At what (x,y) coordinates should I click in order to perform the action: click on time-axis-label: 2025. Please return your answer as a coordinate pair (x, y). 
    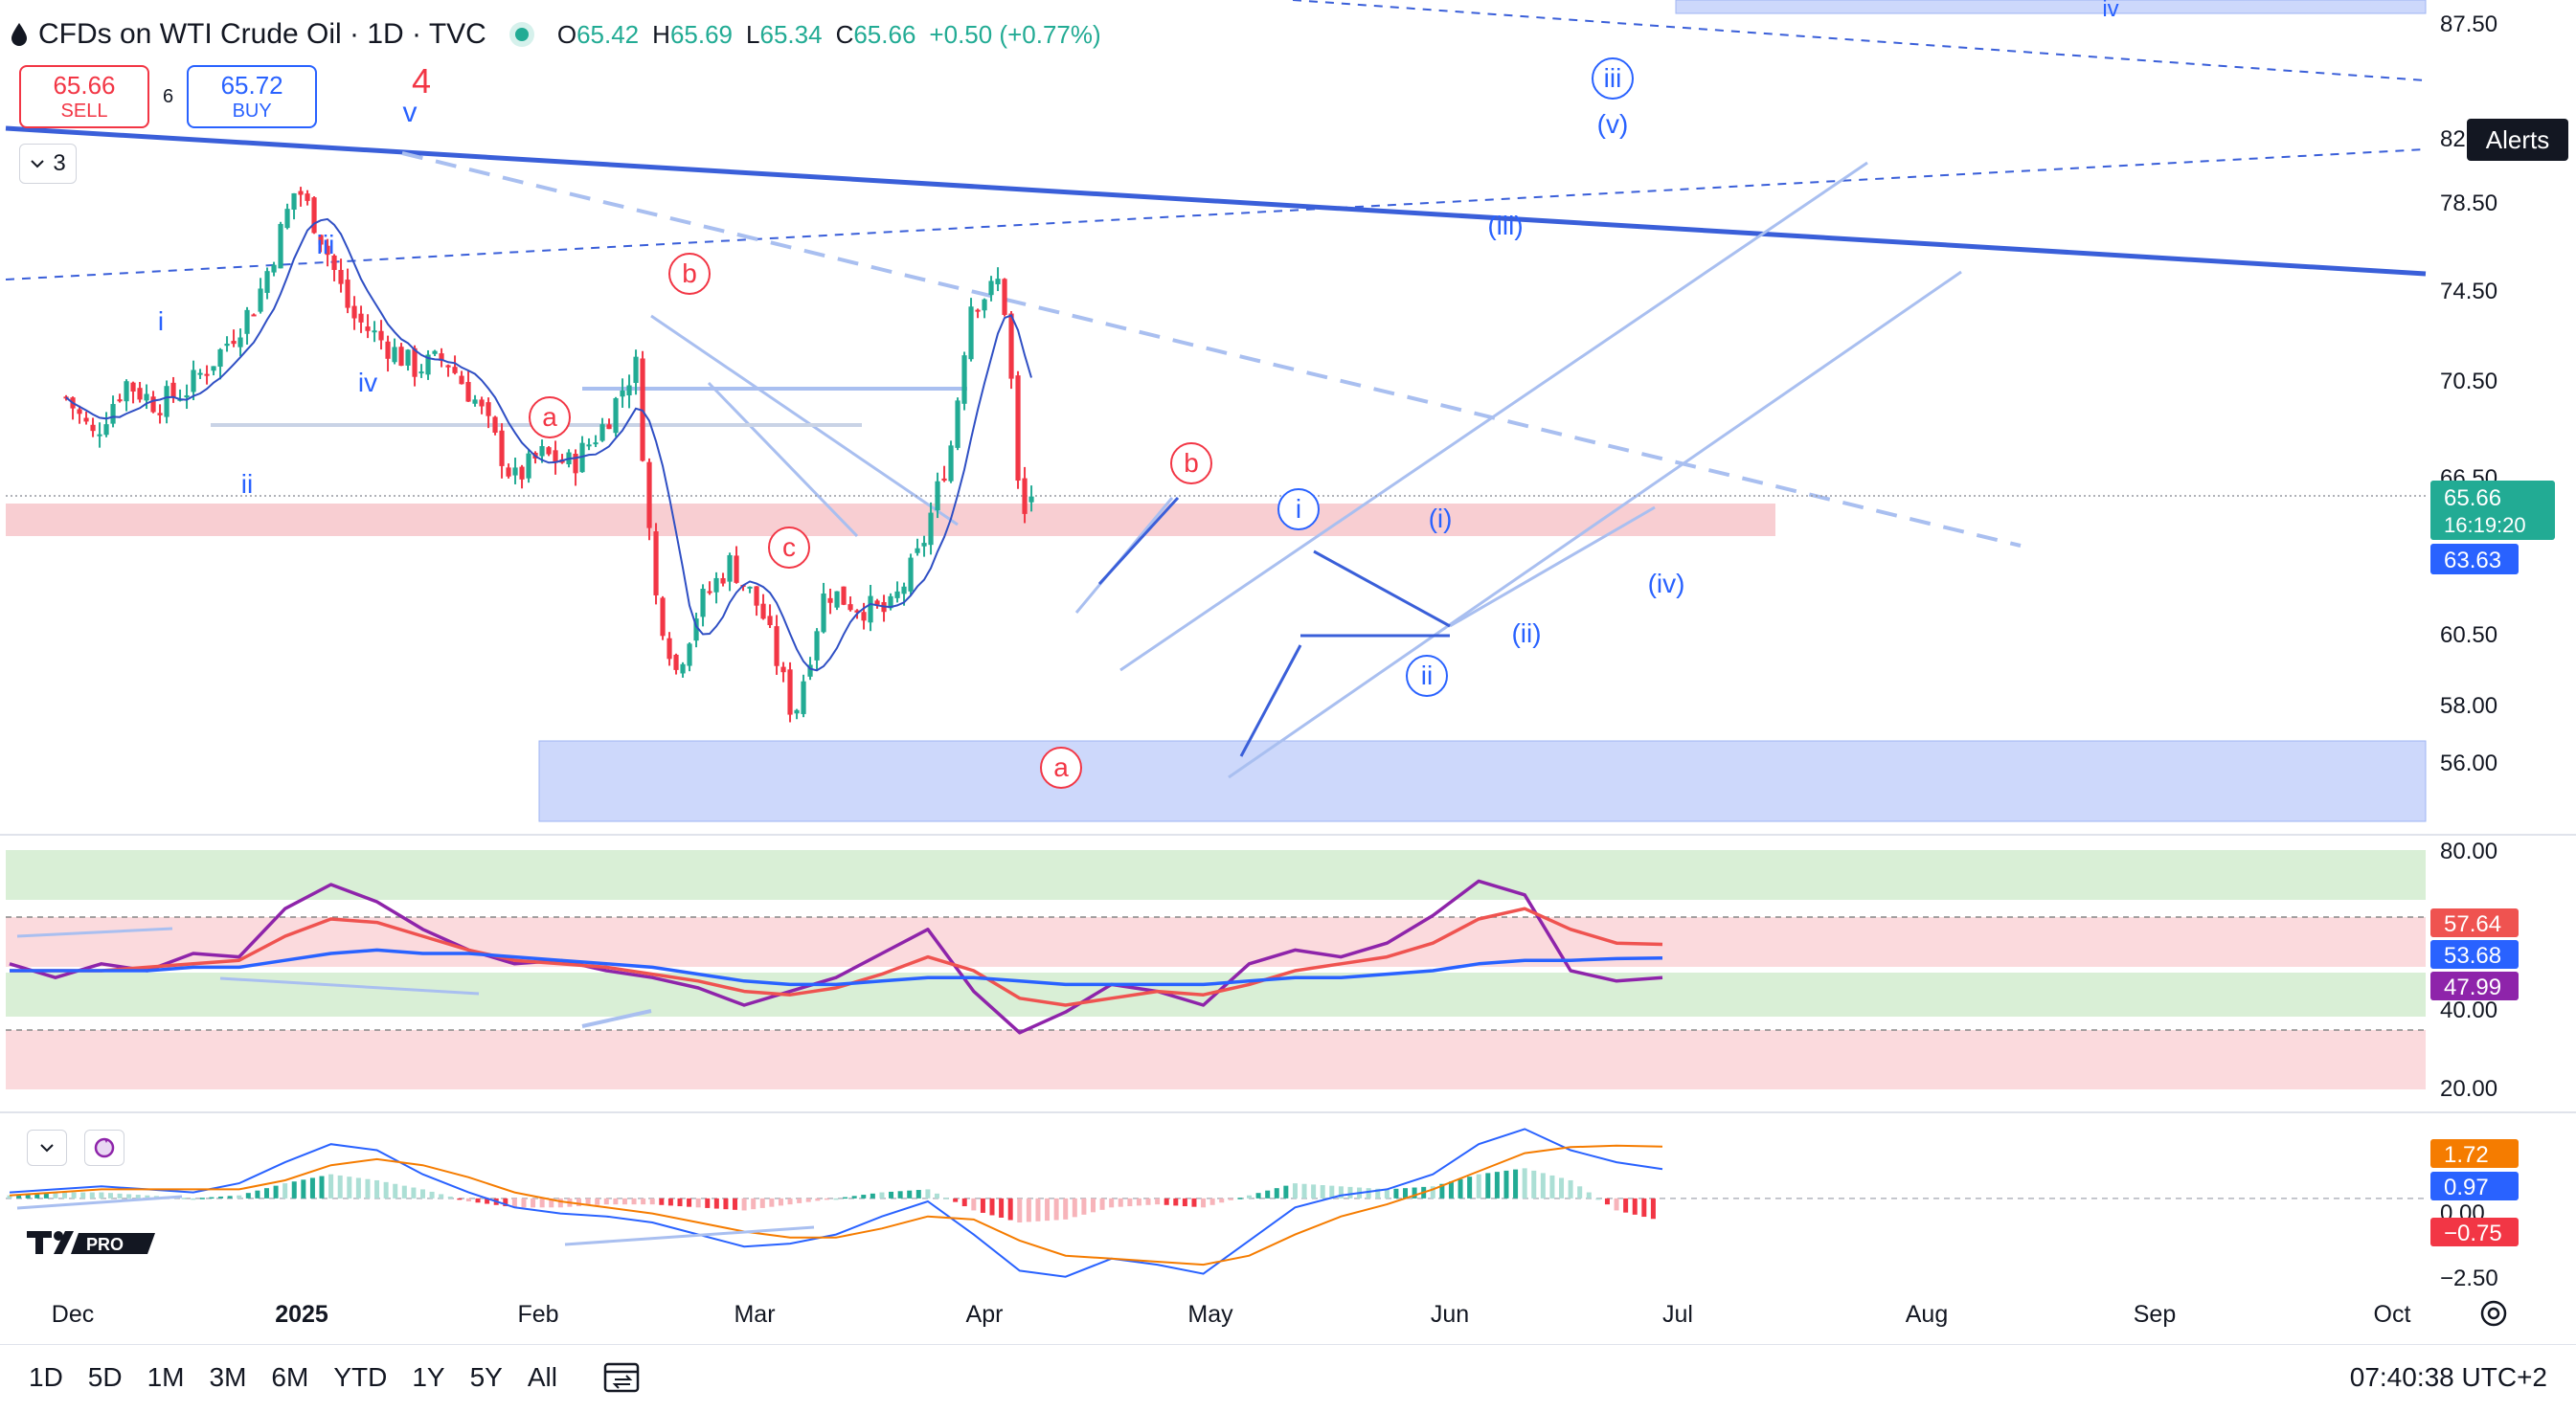
    Looking at the image, I should click on (301, 1315).